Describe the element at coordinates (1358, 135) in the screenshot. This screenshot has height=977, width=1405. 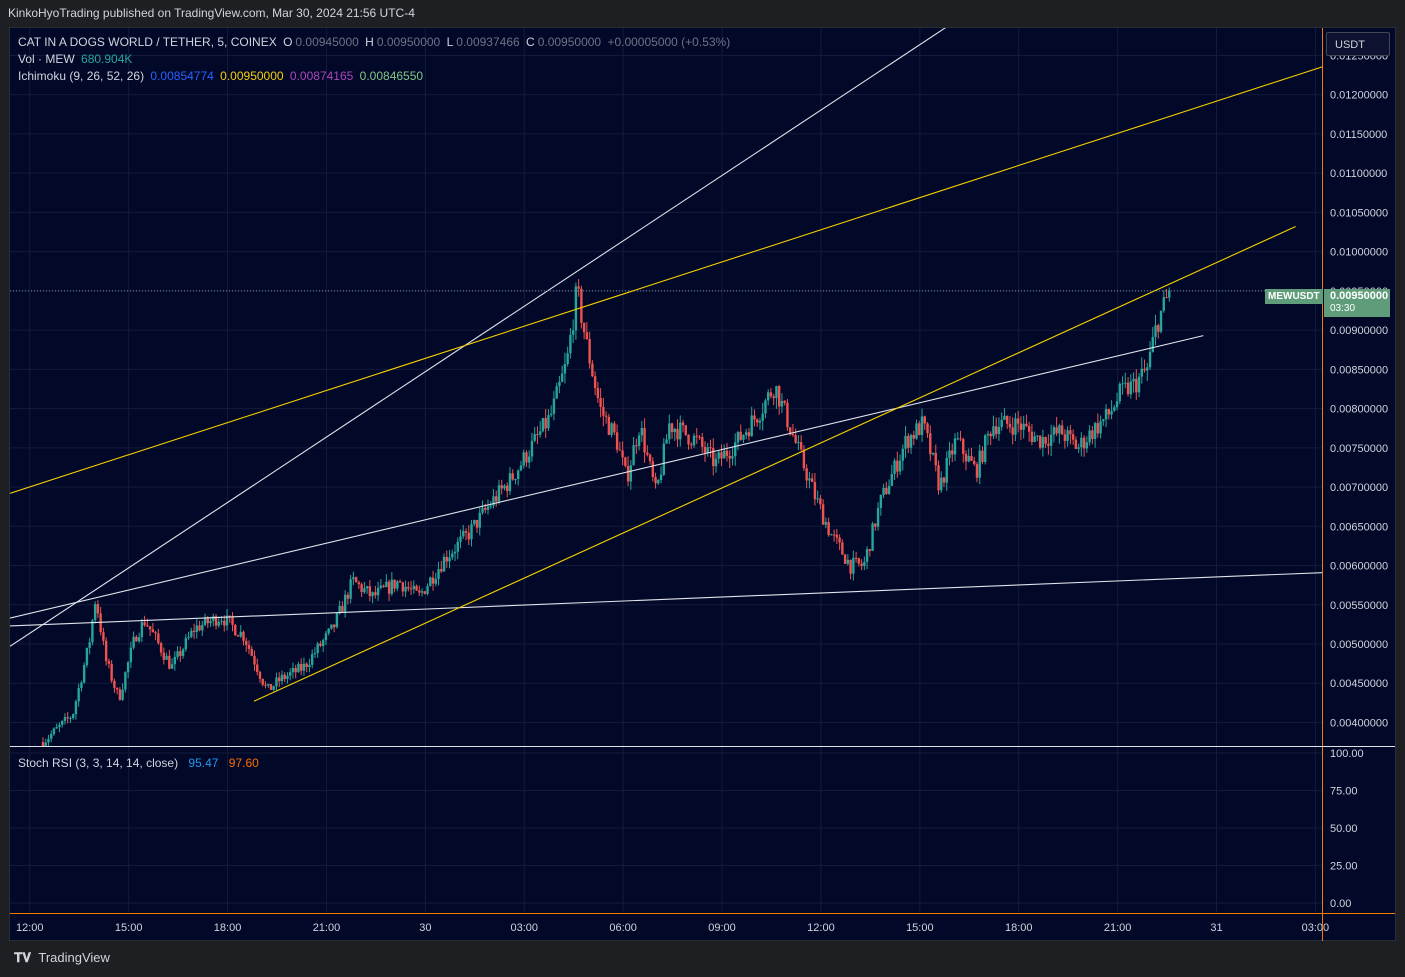
I see `price-tick-label: 0.01150000` at that location.